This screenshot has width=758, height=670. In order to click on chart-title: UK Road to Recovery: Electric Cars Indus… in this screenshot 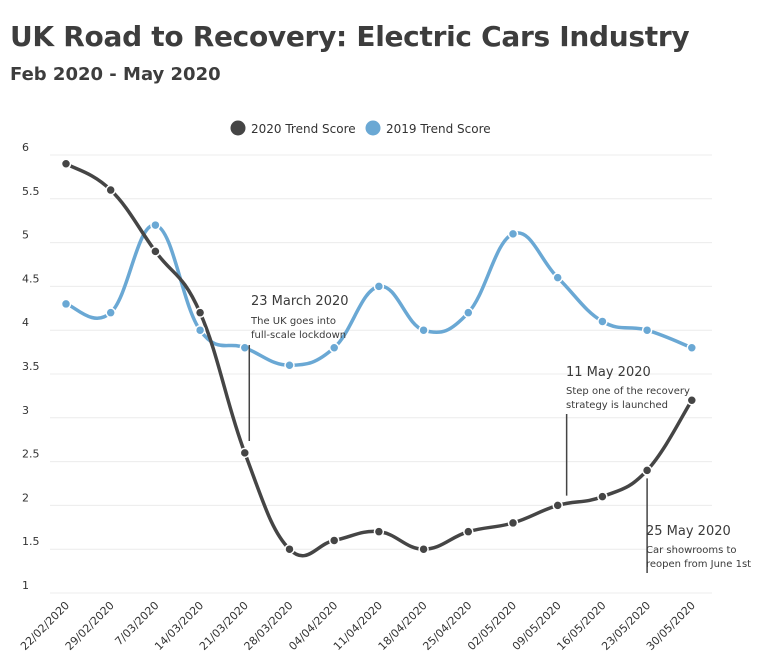, I will do `click(350, 36)`.